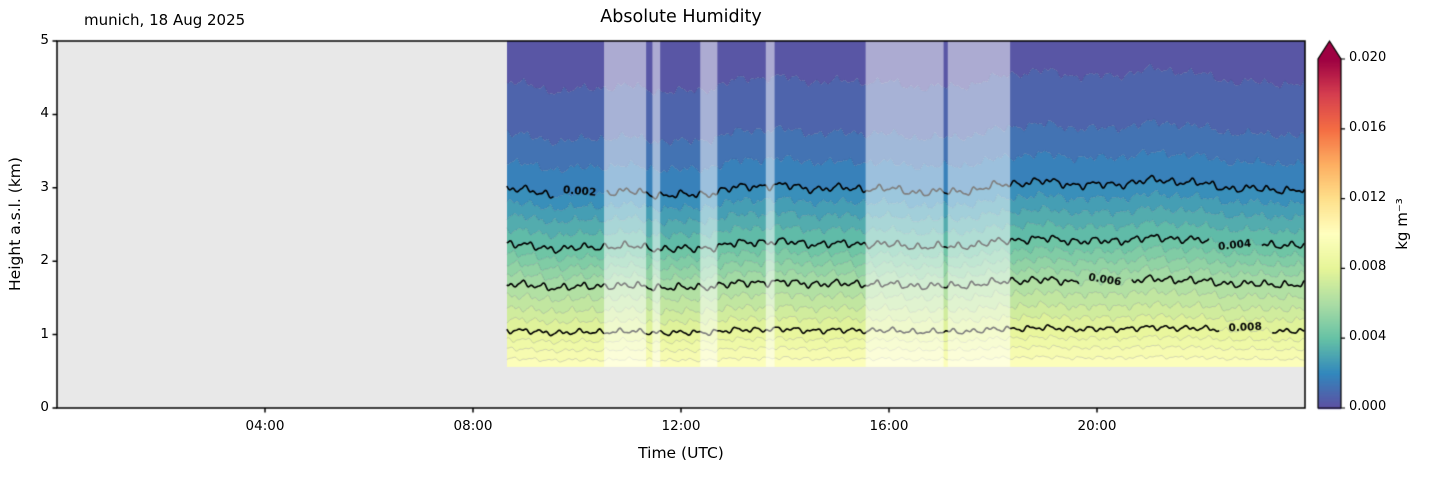 The image size is (1454, 478). I want to click on colorbar-tick-label: 0.020, so click(1368, 57).